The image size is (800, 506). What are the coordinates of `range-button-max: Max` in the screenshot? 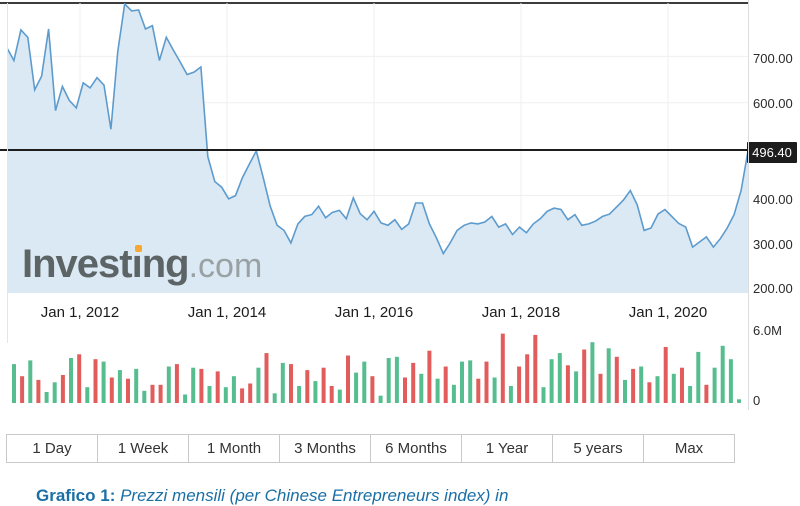 It's located at (688, 448).